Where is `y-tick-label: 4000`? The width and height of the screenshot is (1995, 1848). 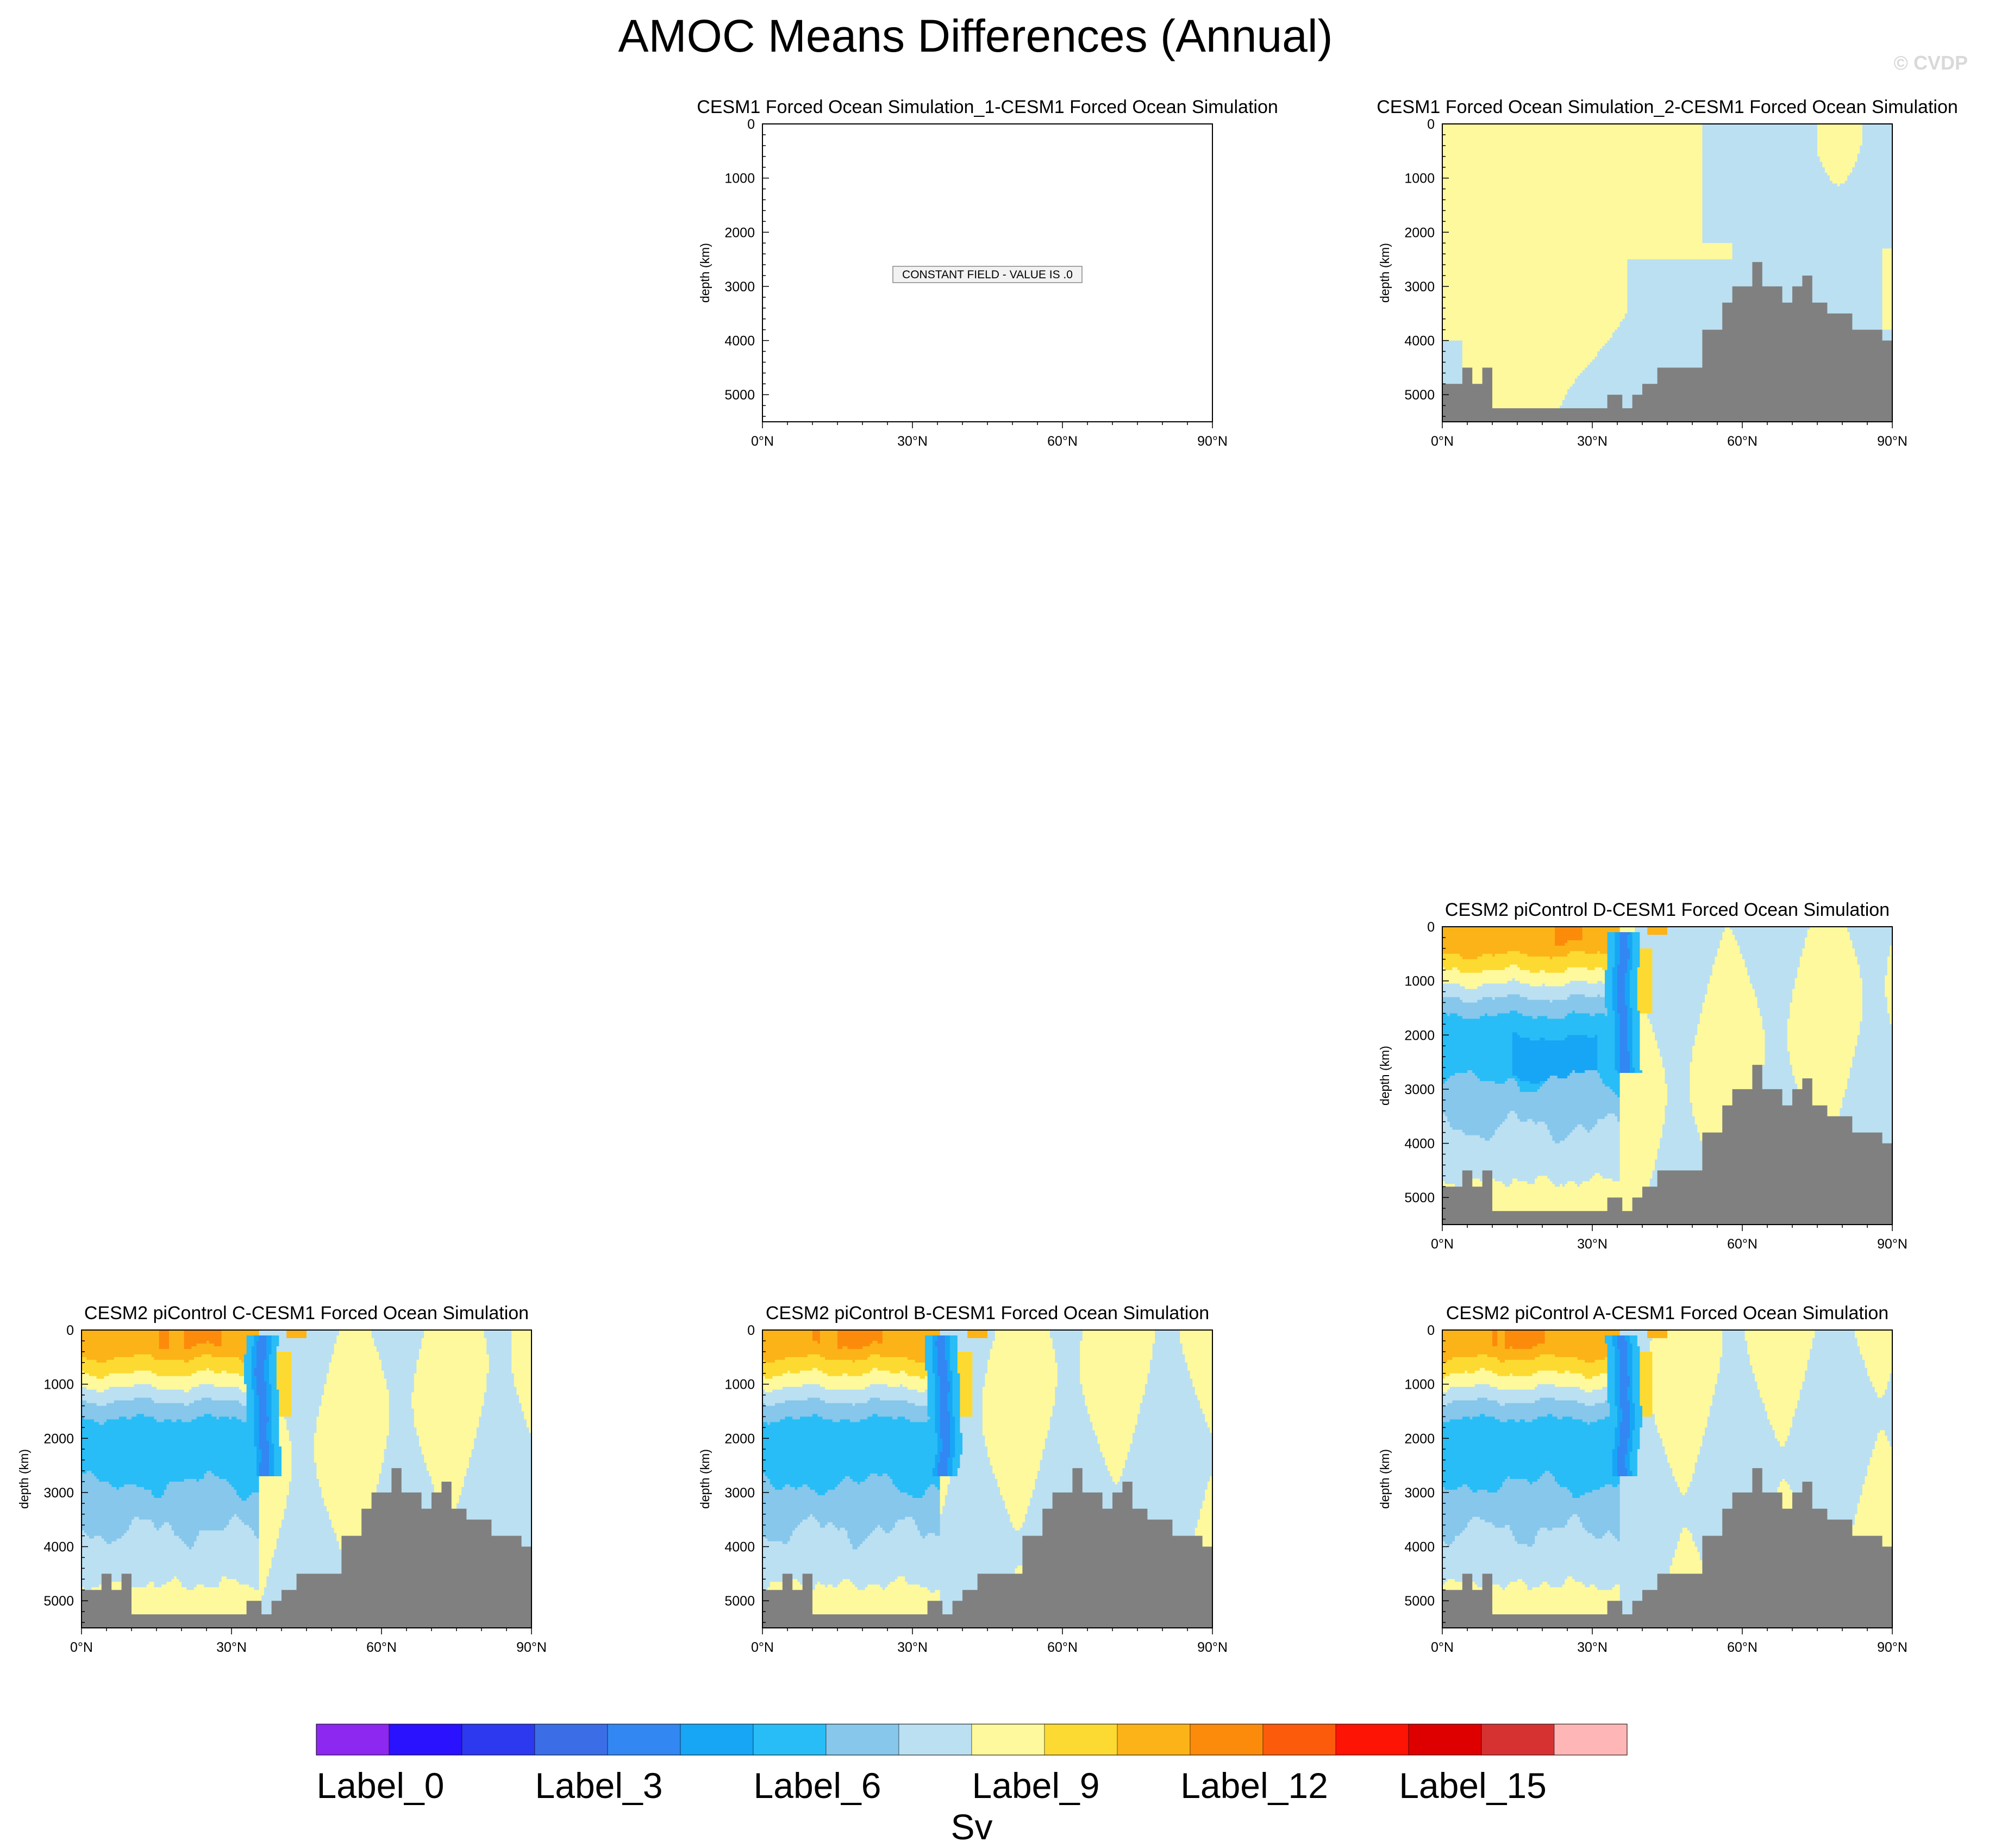 y-tick-label: 4000 is located at coordinates (1420, 342).